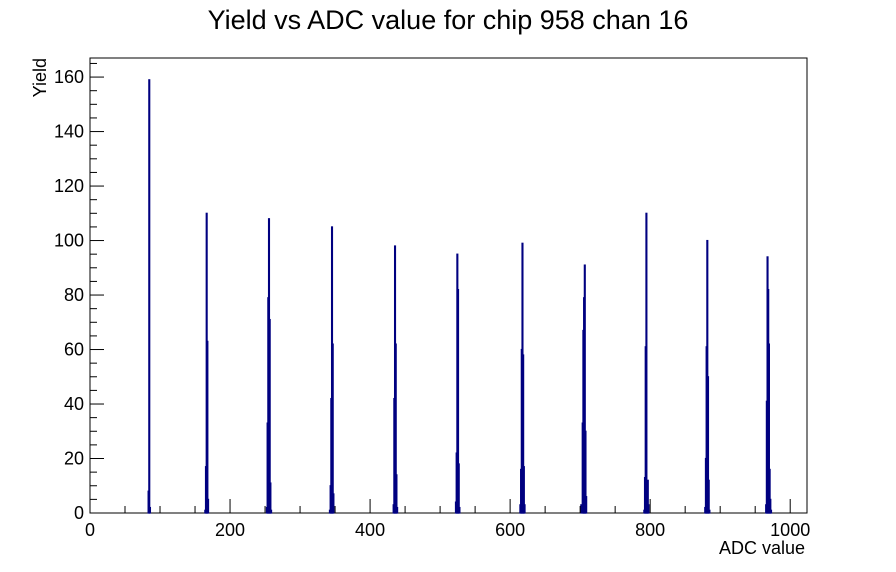 The image size is (896, 572). What do you see at coordinates (510, 530) in the screenshot?
I see `x-tick-label: 600` at bounding box center [510, 530].